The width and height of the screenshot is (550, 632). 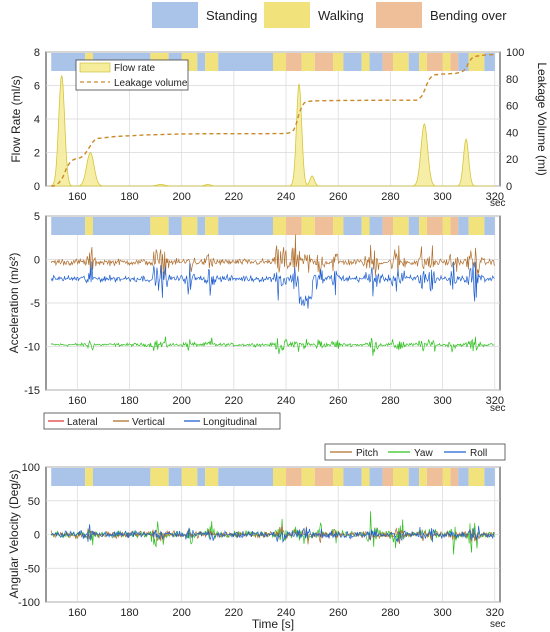 What do you see at coordinates (498, 624) in the screenshot?
I see `panel3-x-unit: sec` at bounding box center [498, 624].